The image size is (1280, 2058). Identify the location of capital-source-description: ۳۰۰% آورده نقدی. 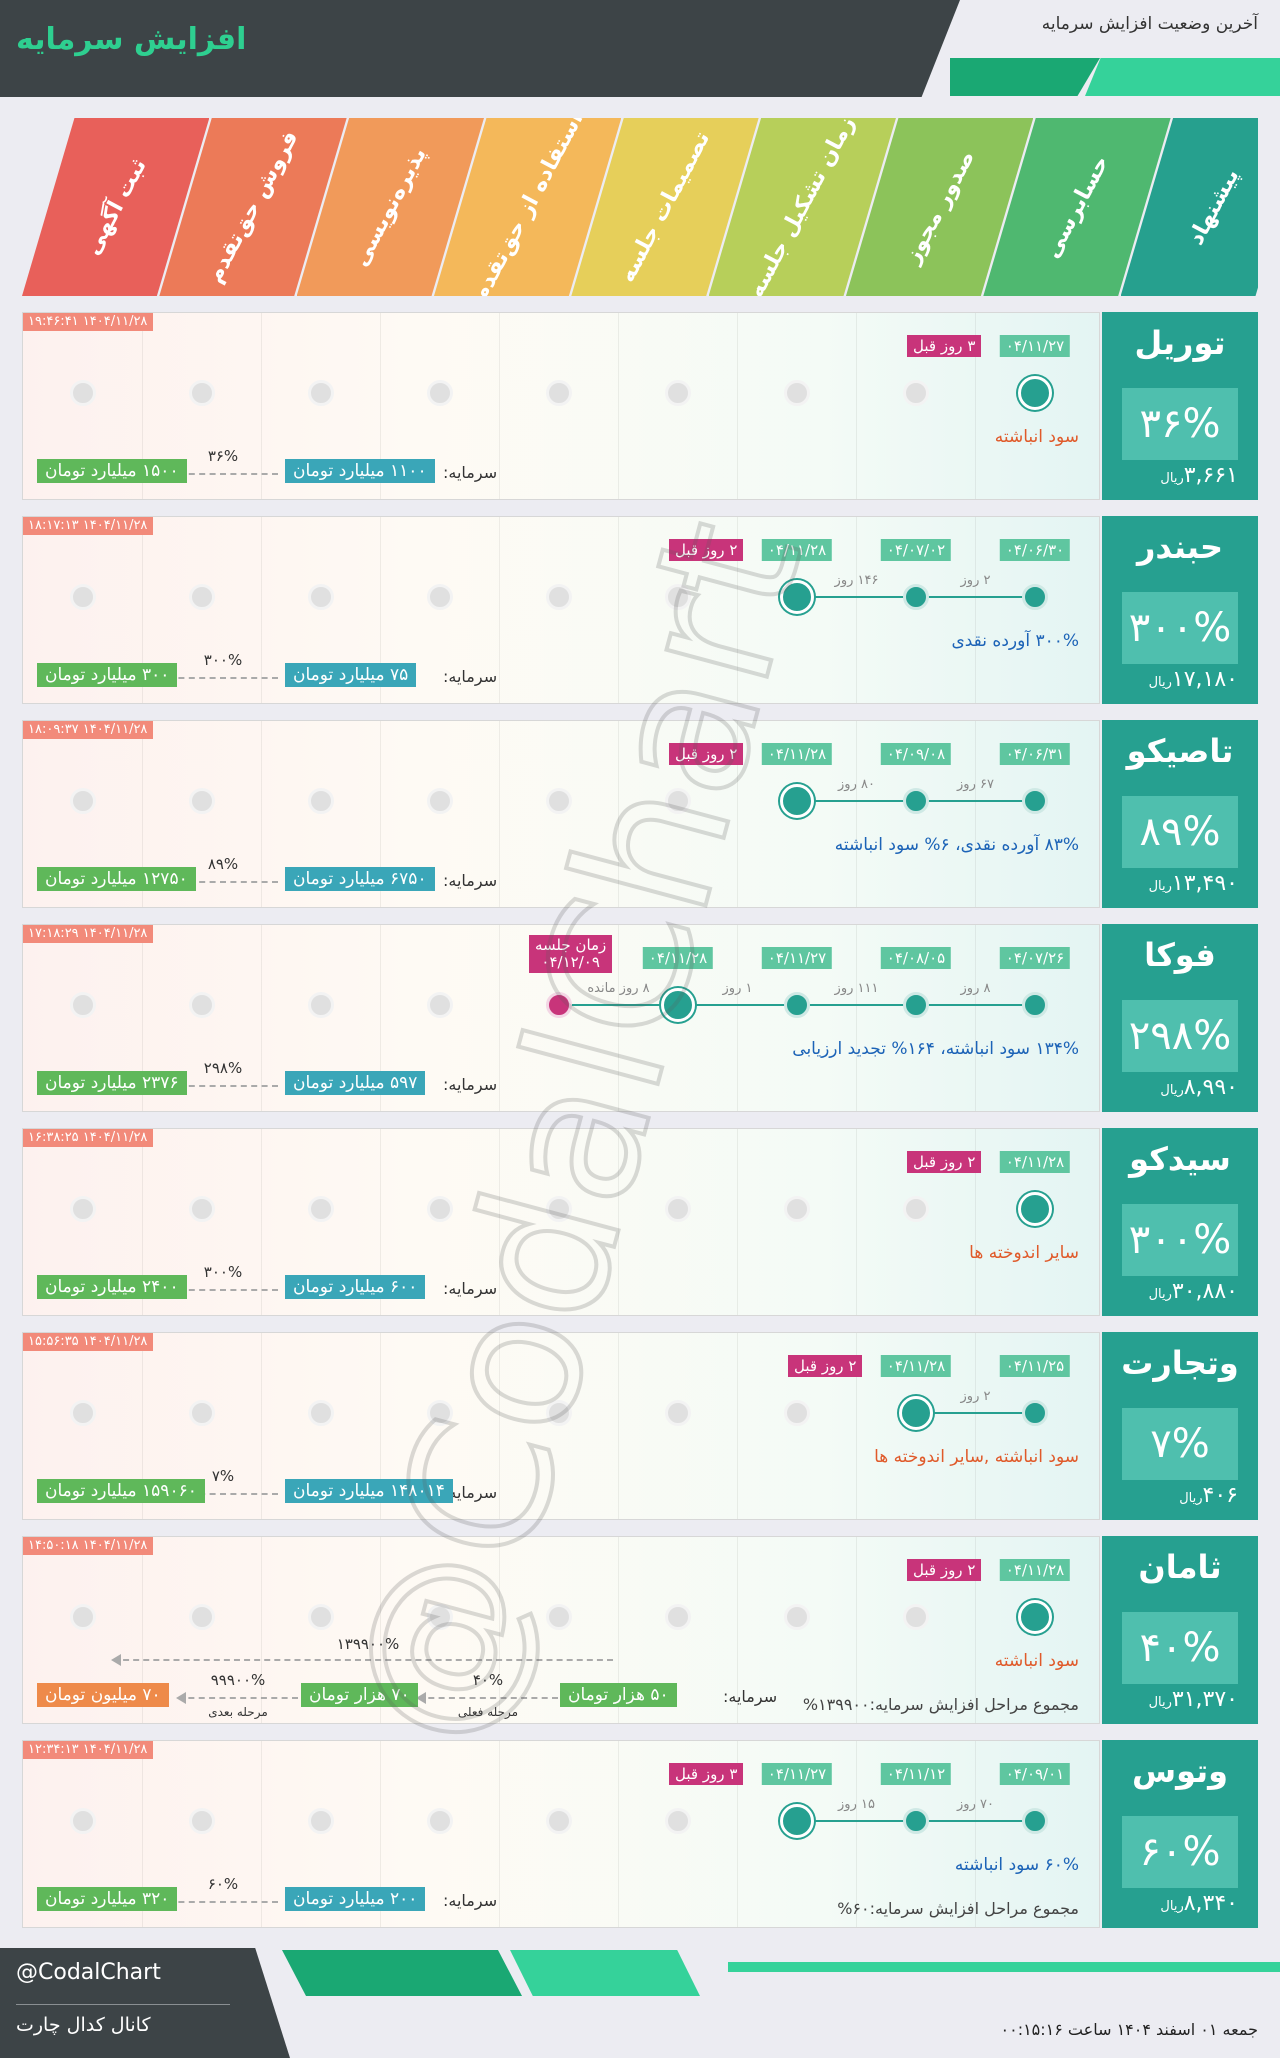
(1015, 641).